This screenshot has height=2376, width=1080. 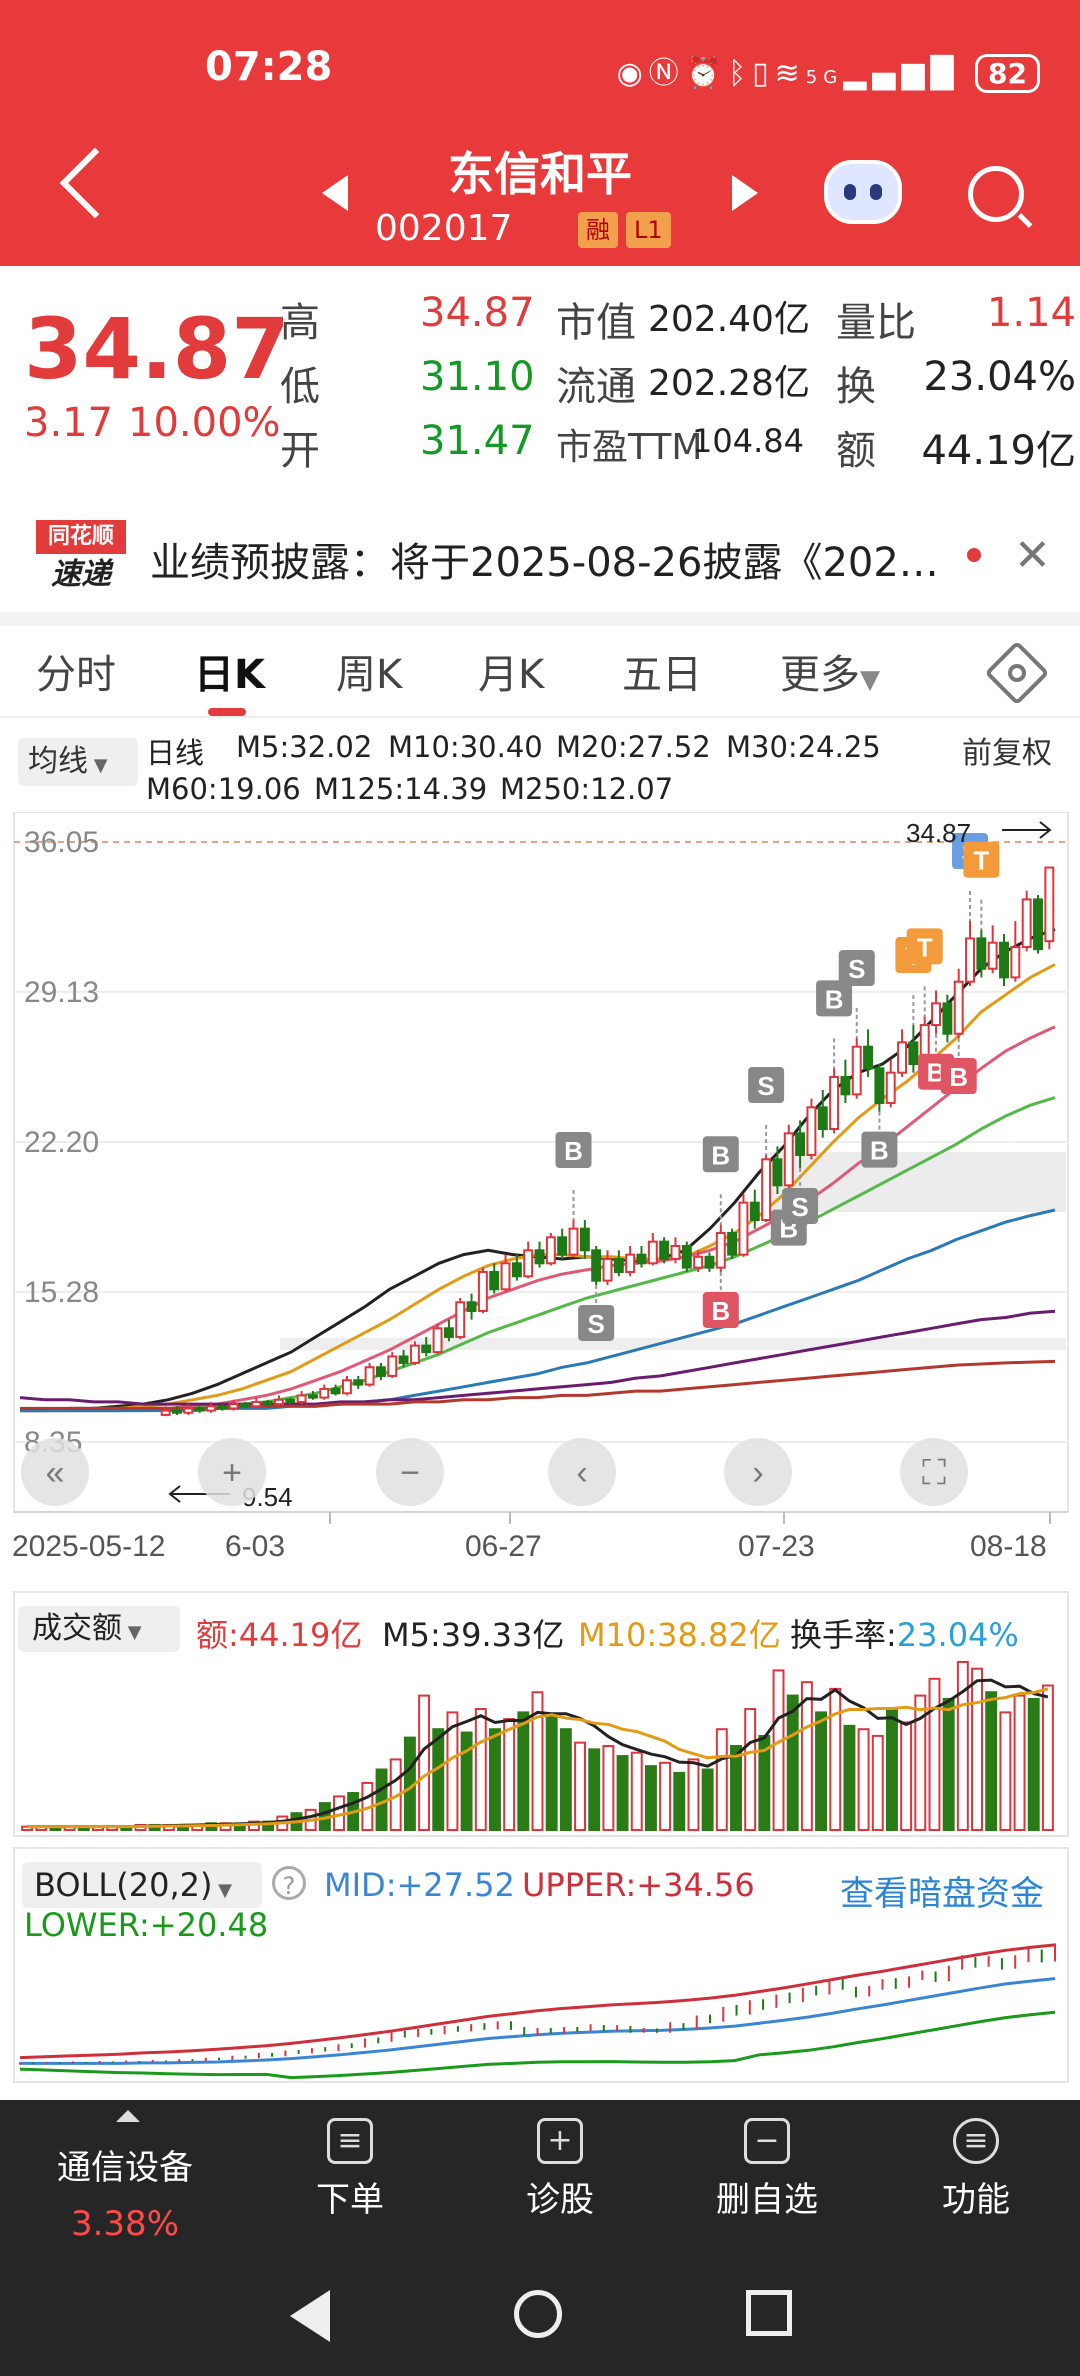 I want to click on boll-lower: LOWER:+20.48, so click(x=146, y=1925).